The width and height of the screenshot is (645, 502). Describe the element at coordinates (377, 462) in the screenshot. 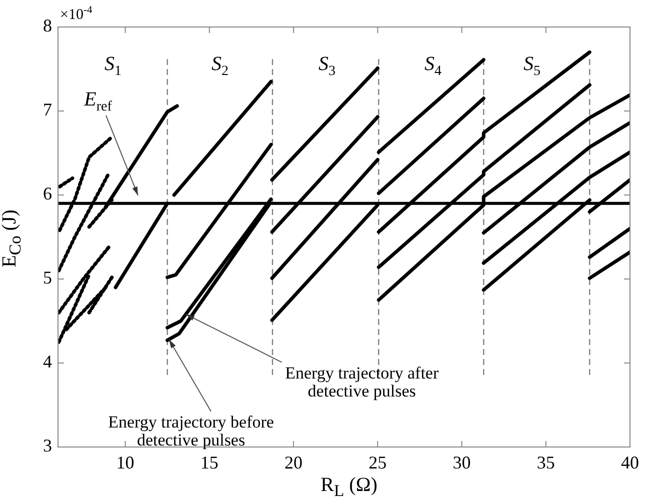

I see `x-tick-label: 25` at that location.